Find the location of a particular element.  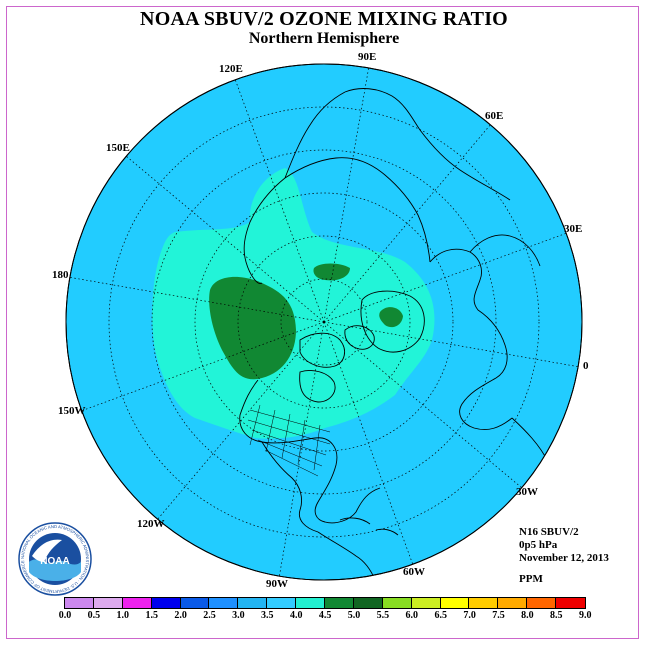

coastline-hudson-bay is located at coordinates (317, 386).